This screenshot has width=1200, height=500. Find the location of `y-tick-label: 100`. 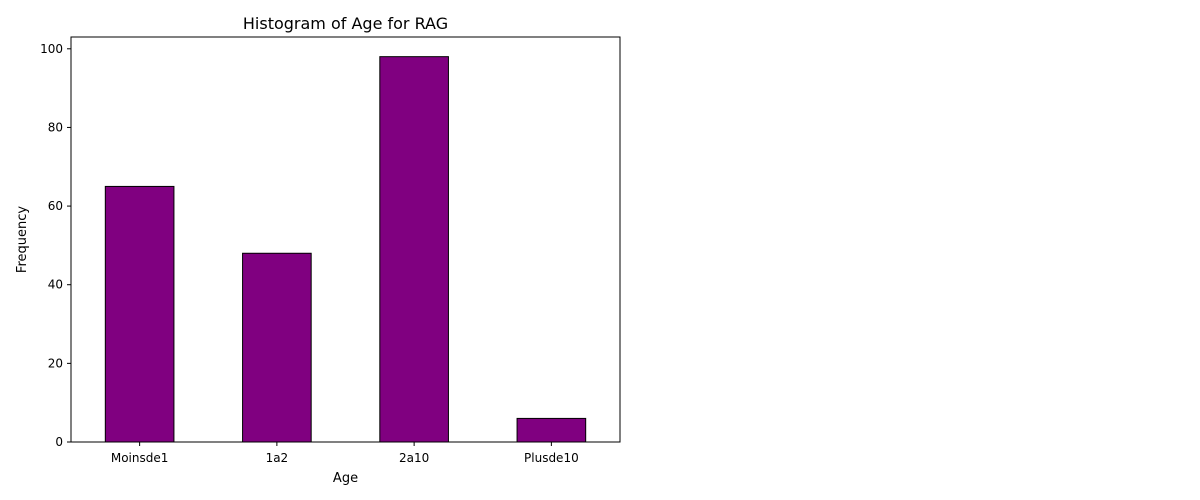

y-tick-label: 100 is located at coordinates (51, 49).